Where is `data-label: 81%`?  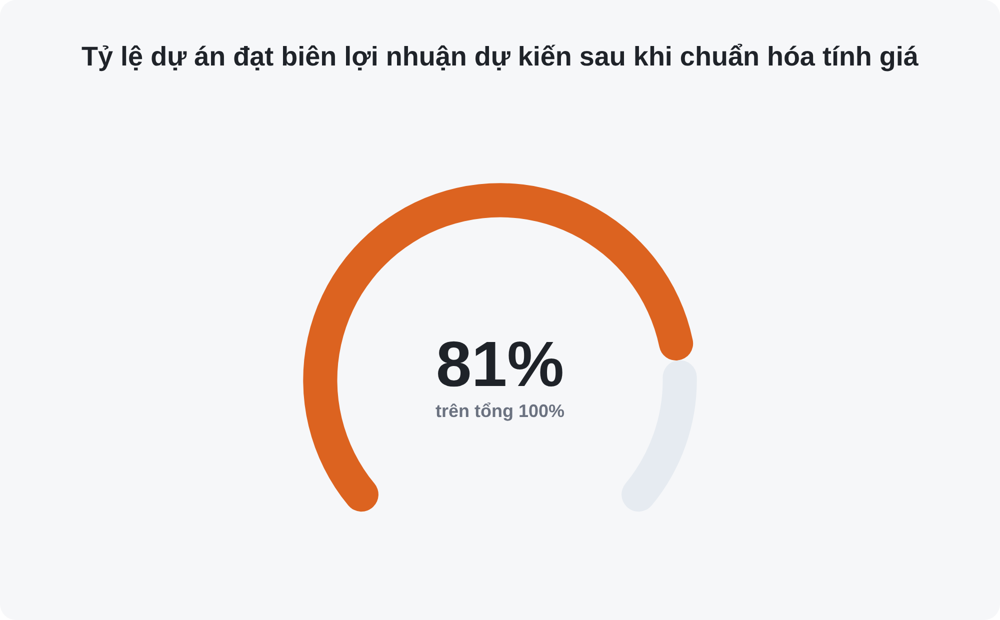
data-label: 81% is located at coordinates (500, 364).